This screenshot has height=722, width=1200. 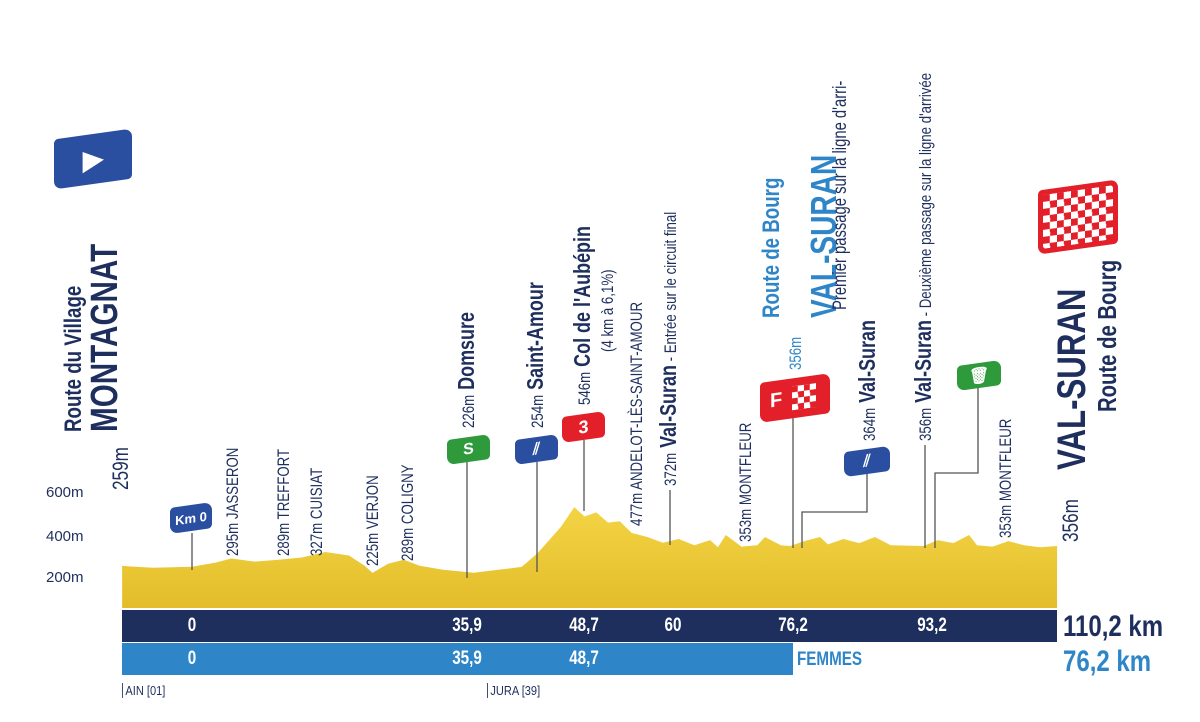 What do you see at coordinates (673, 625) in the screenshot?
I see `men-km: 60` at bounding box center [673, 625].